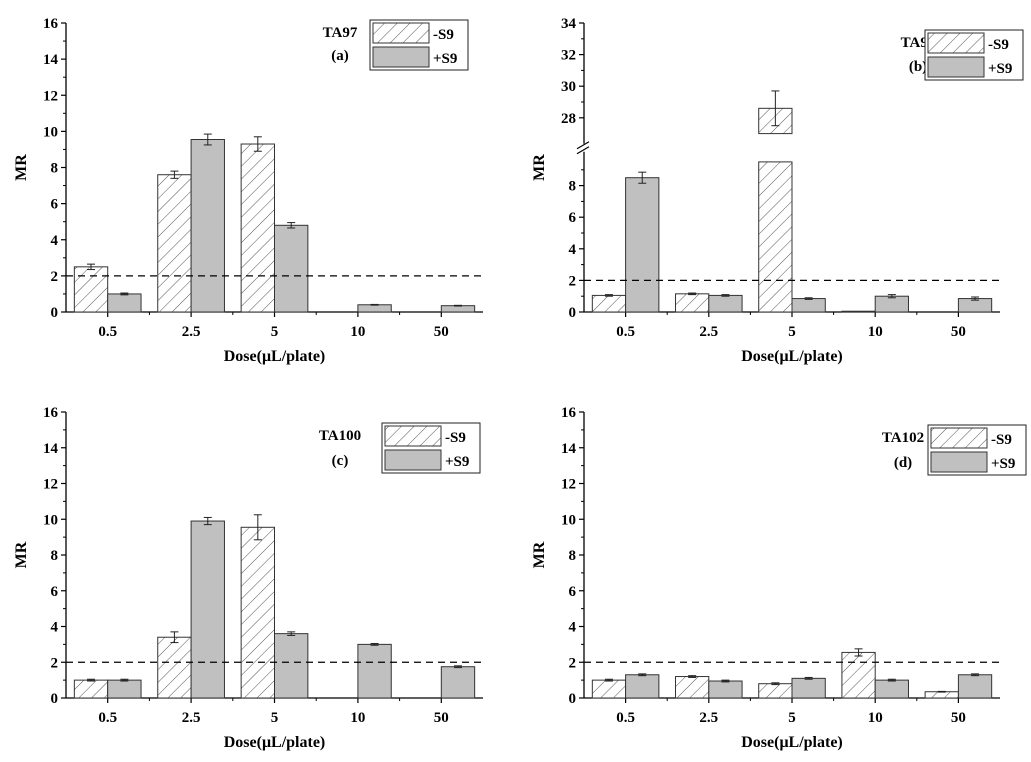 This screenshot has height=762, width=1031. What do you see at coordinates (568, 56) in the screenshot?
I see `y-tick-label: 32` at bounding box center [568, 56].